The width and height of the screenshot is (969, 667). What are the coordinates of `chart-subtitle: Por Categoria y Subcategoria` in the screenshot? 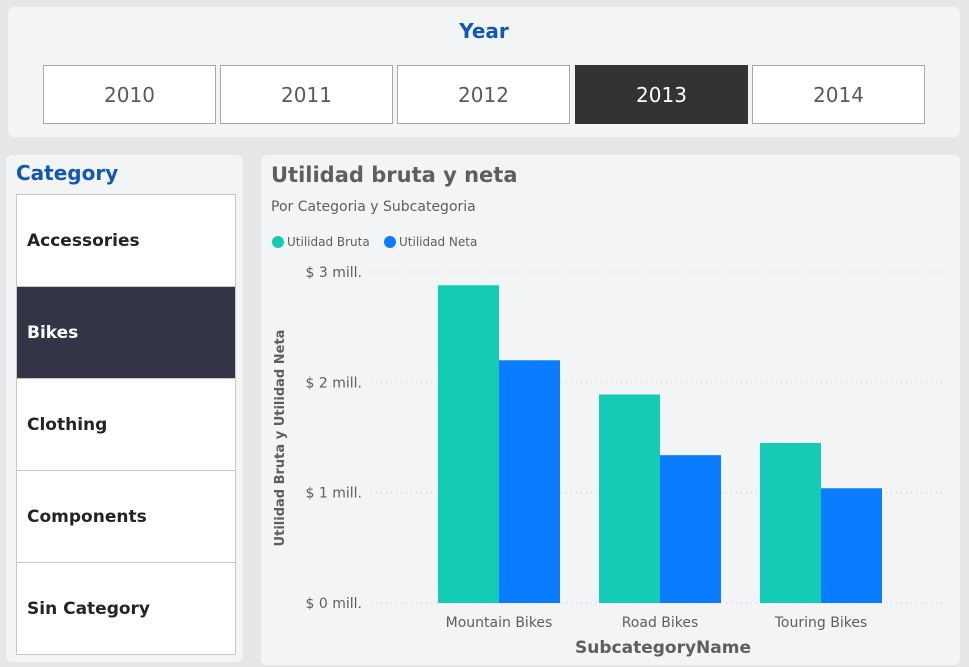 It's located at (373, 207).